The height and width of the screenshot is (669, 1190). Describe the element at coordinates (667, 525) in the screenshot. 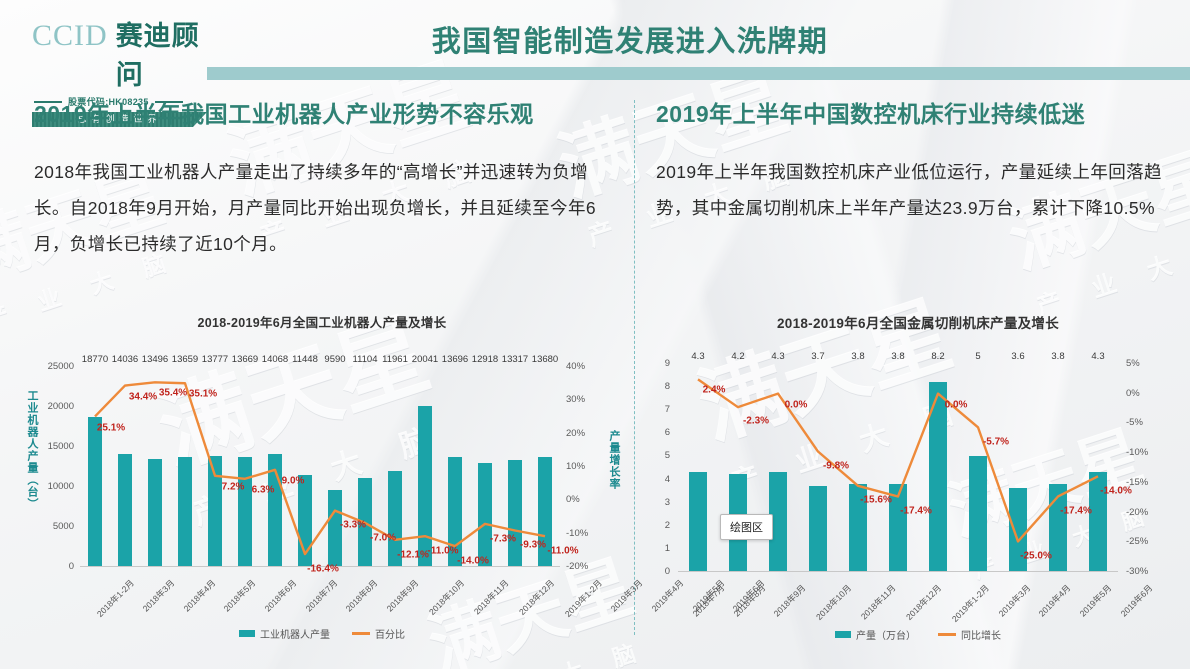

I see `y-axis-tick: 2` at that location.